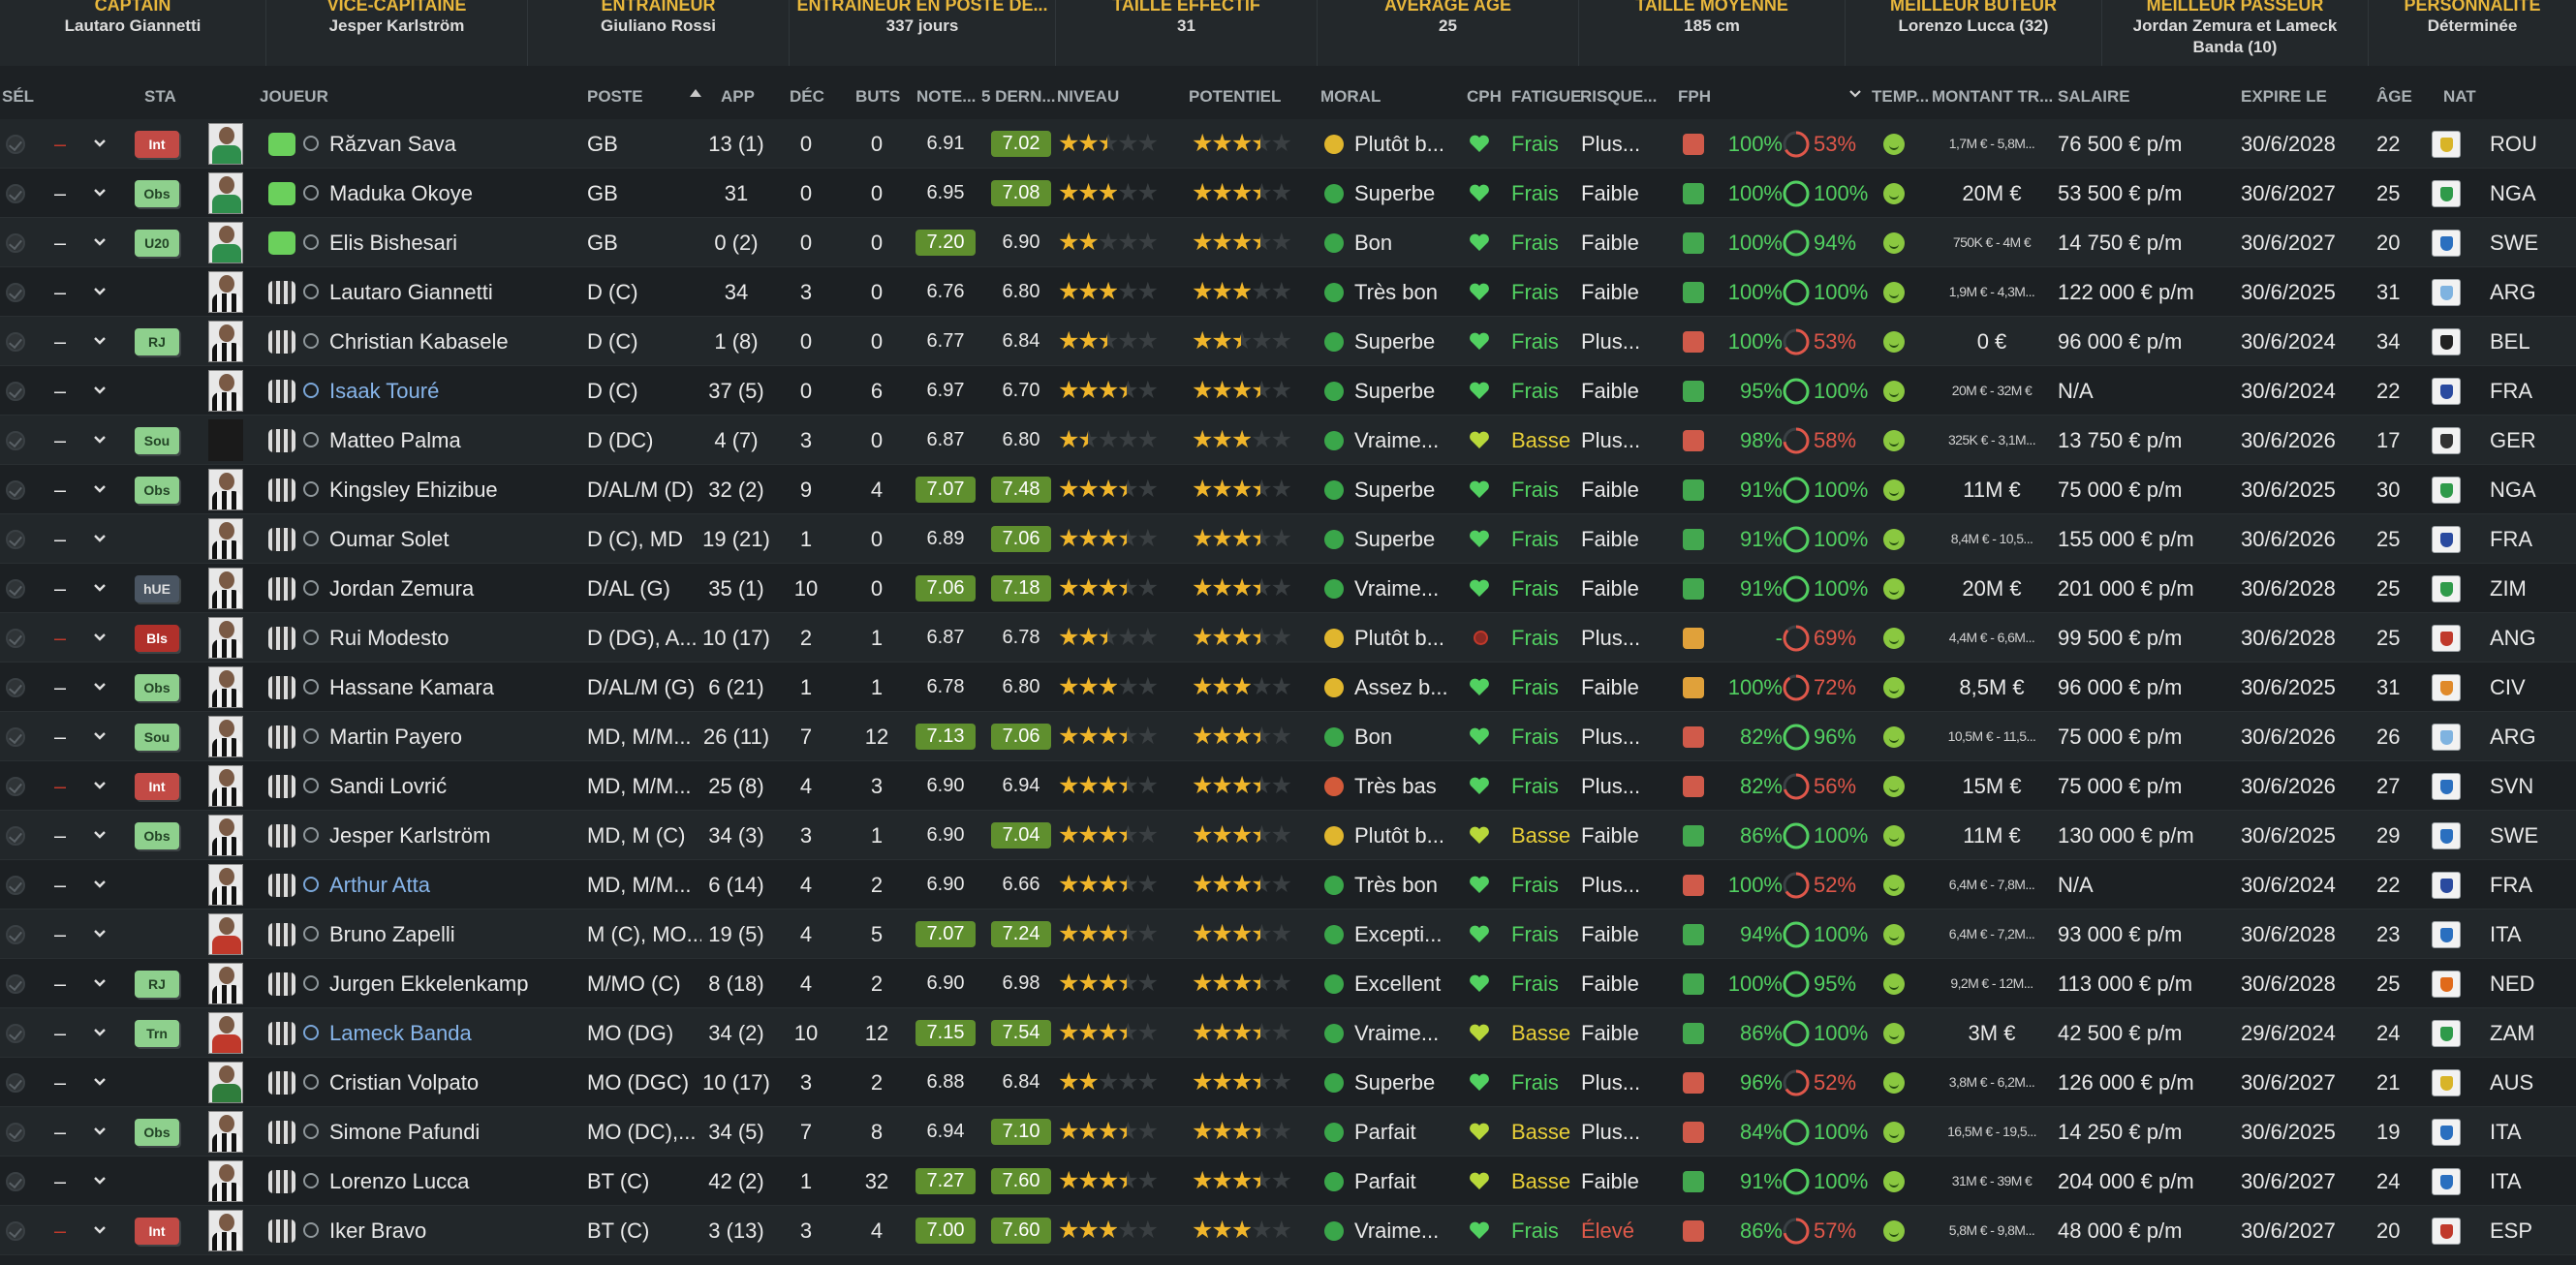 Image resolution: width=2576 pixels, height=1265 pixels. What do you see at coordinates (157, 638) in the screenshot?
I see `status-badge: Bls` at bounding box center [157, 638].